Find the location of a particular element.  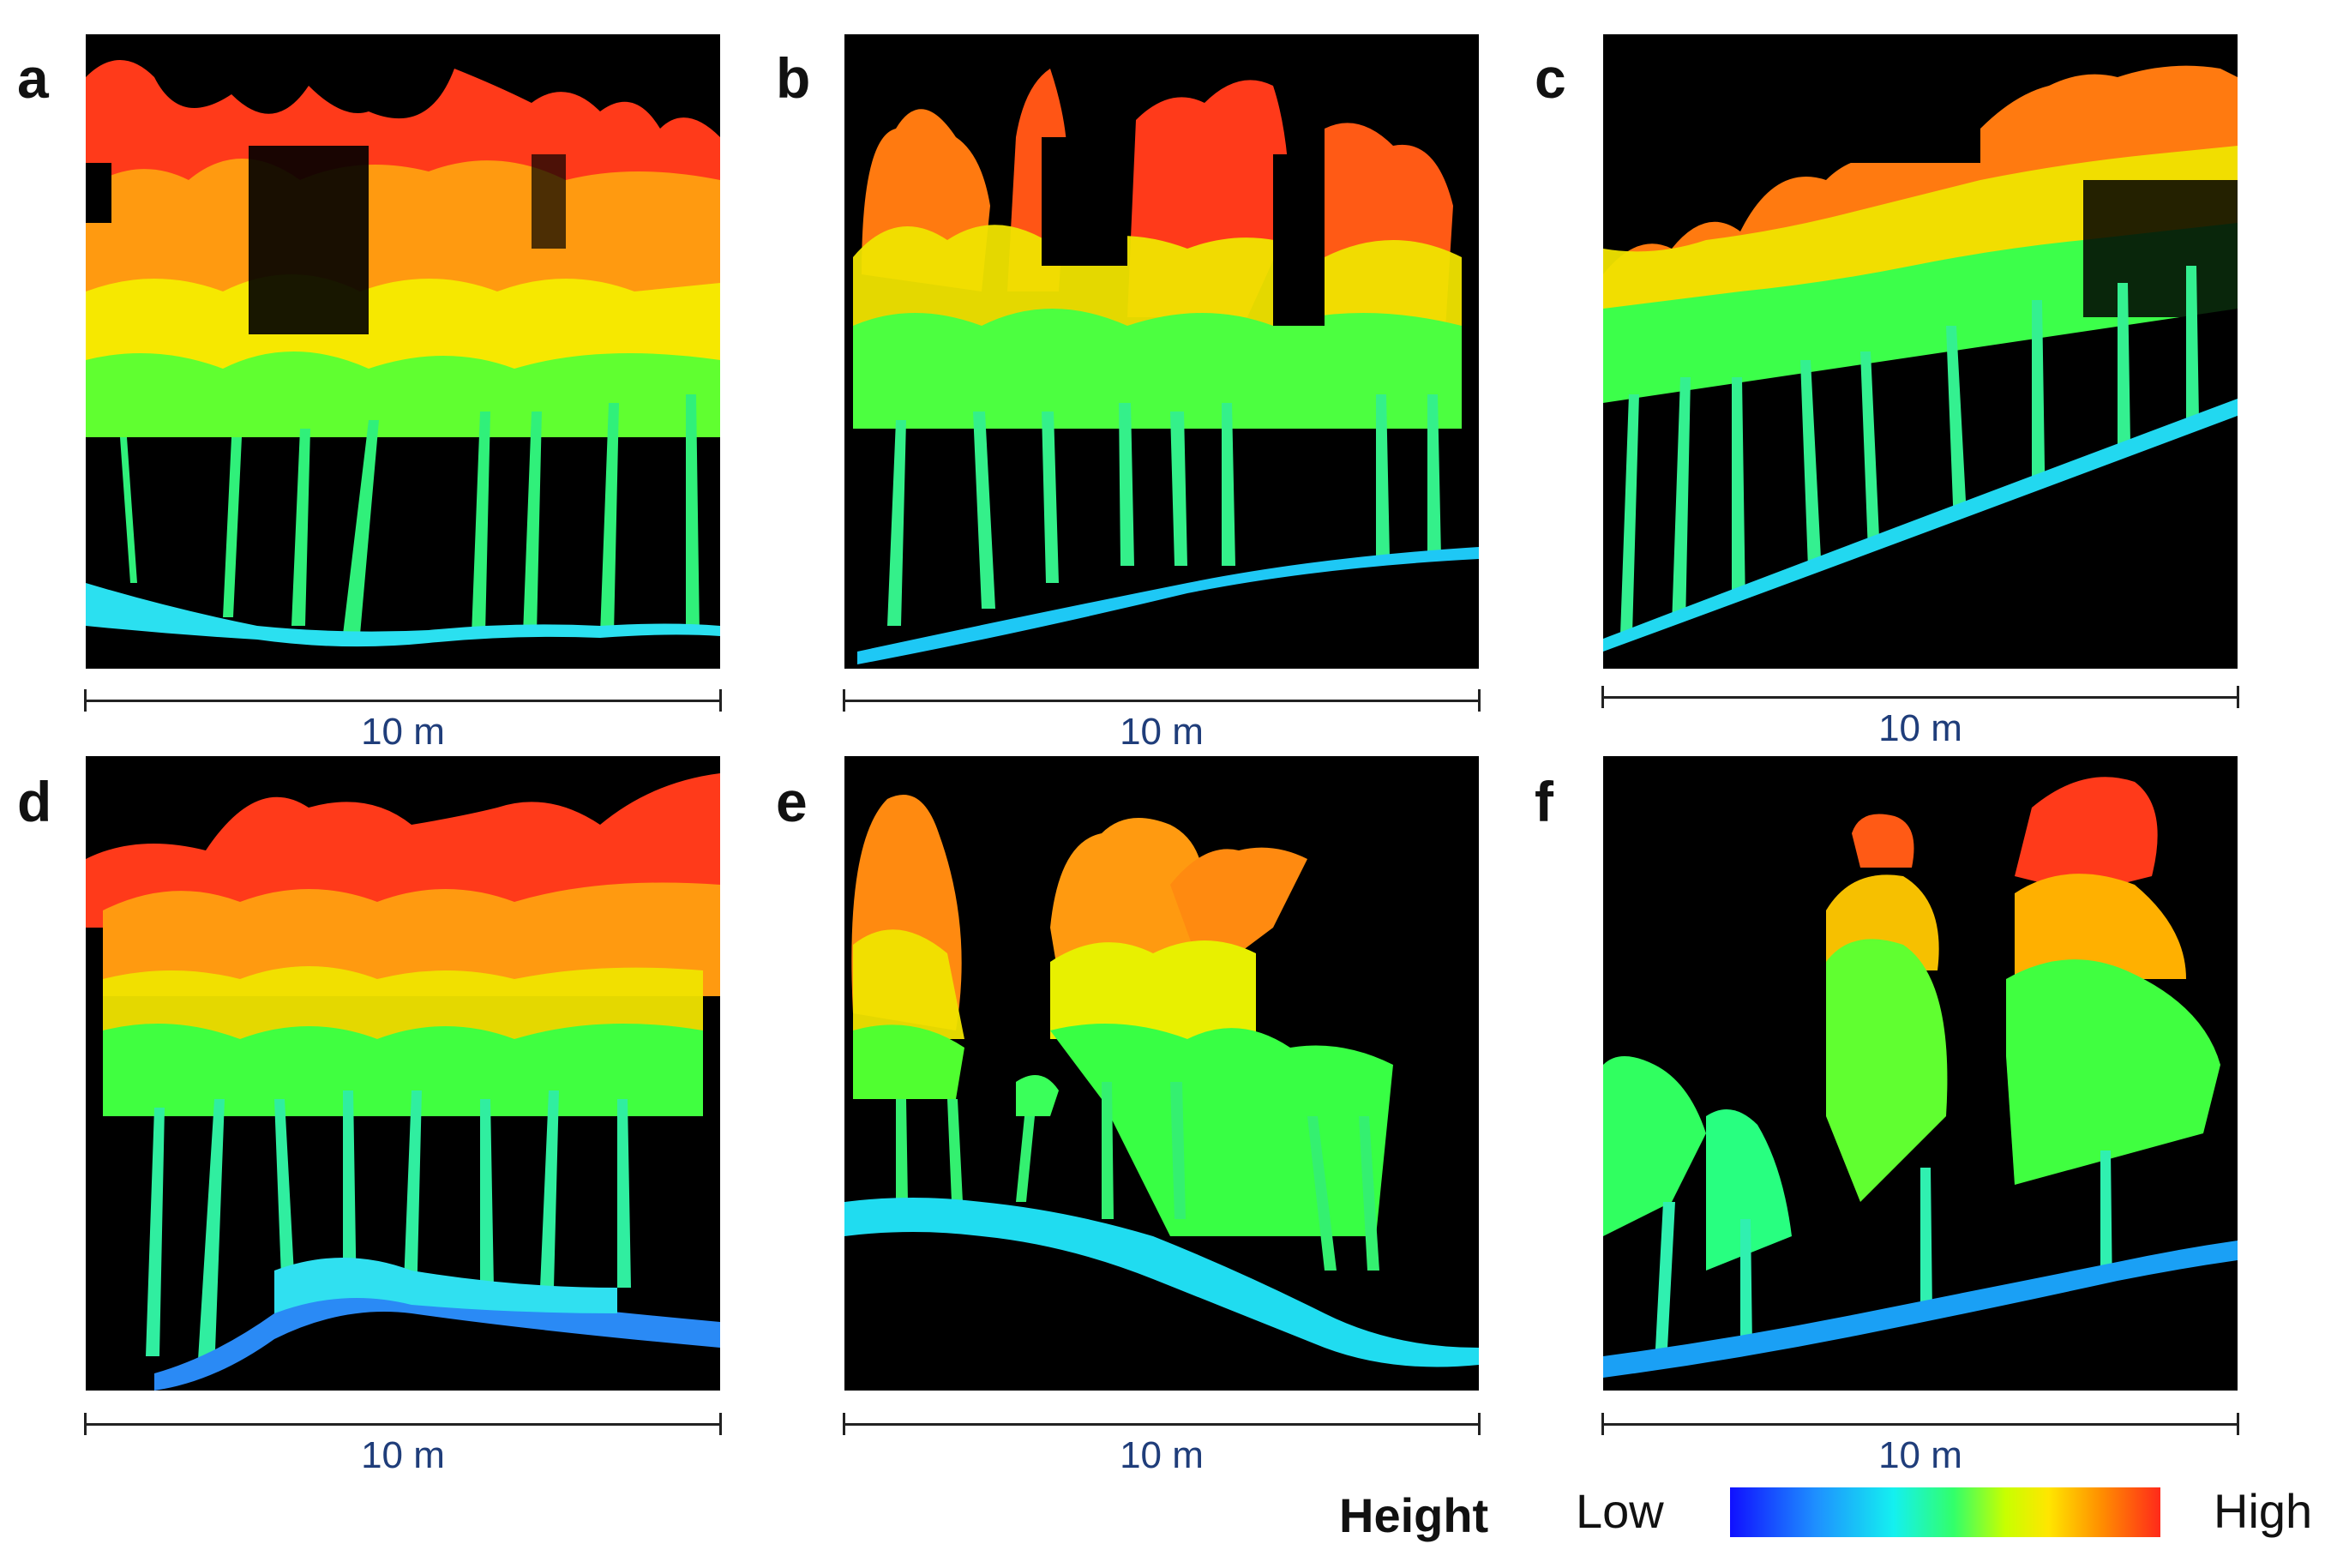

scale-bar-a is located at coordinates (403, 700).